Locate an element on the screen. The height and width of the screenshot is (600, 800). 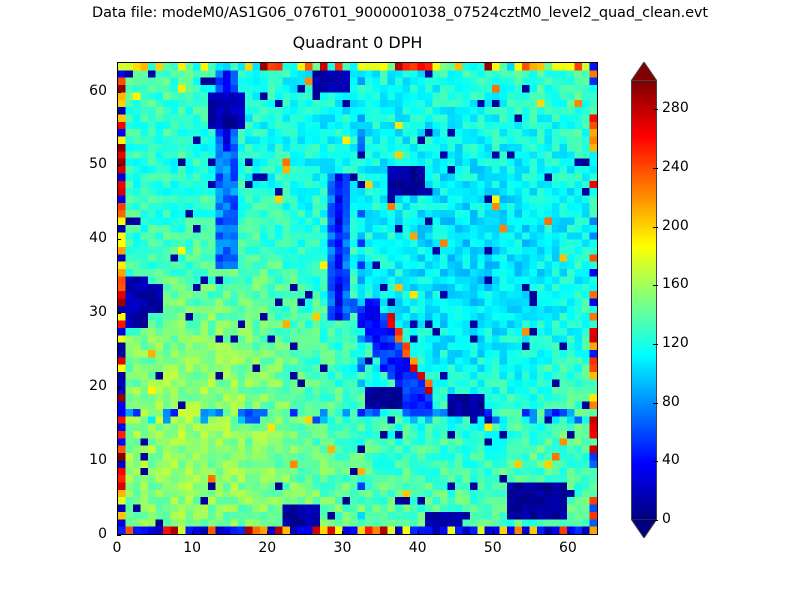
colorbar-extend-bottom-arrow is located at coordinates (644, 528).